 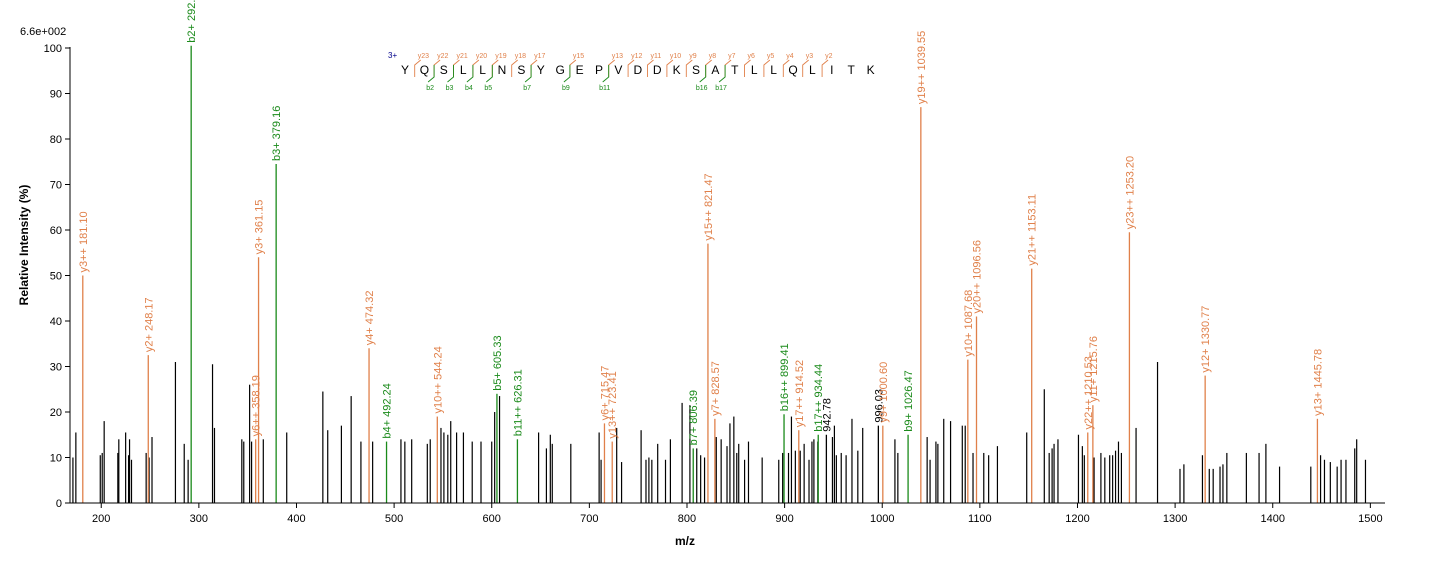 I want to click on peak-label: y19++ 1039.55, so click(x=922, y=67).